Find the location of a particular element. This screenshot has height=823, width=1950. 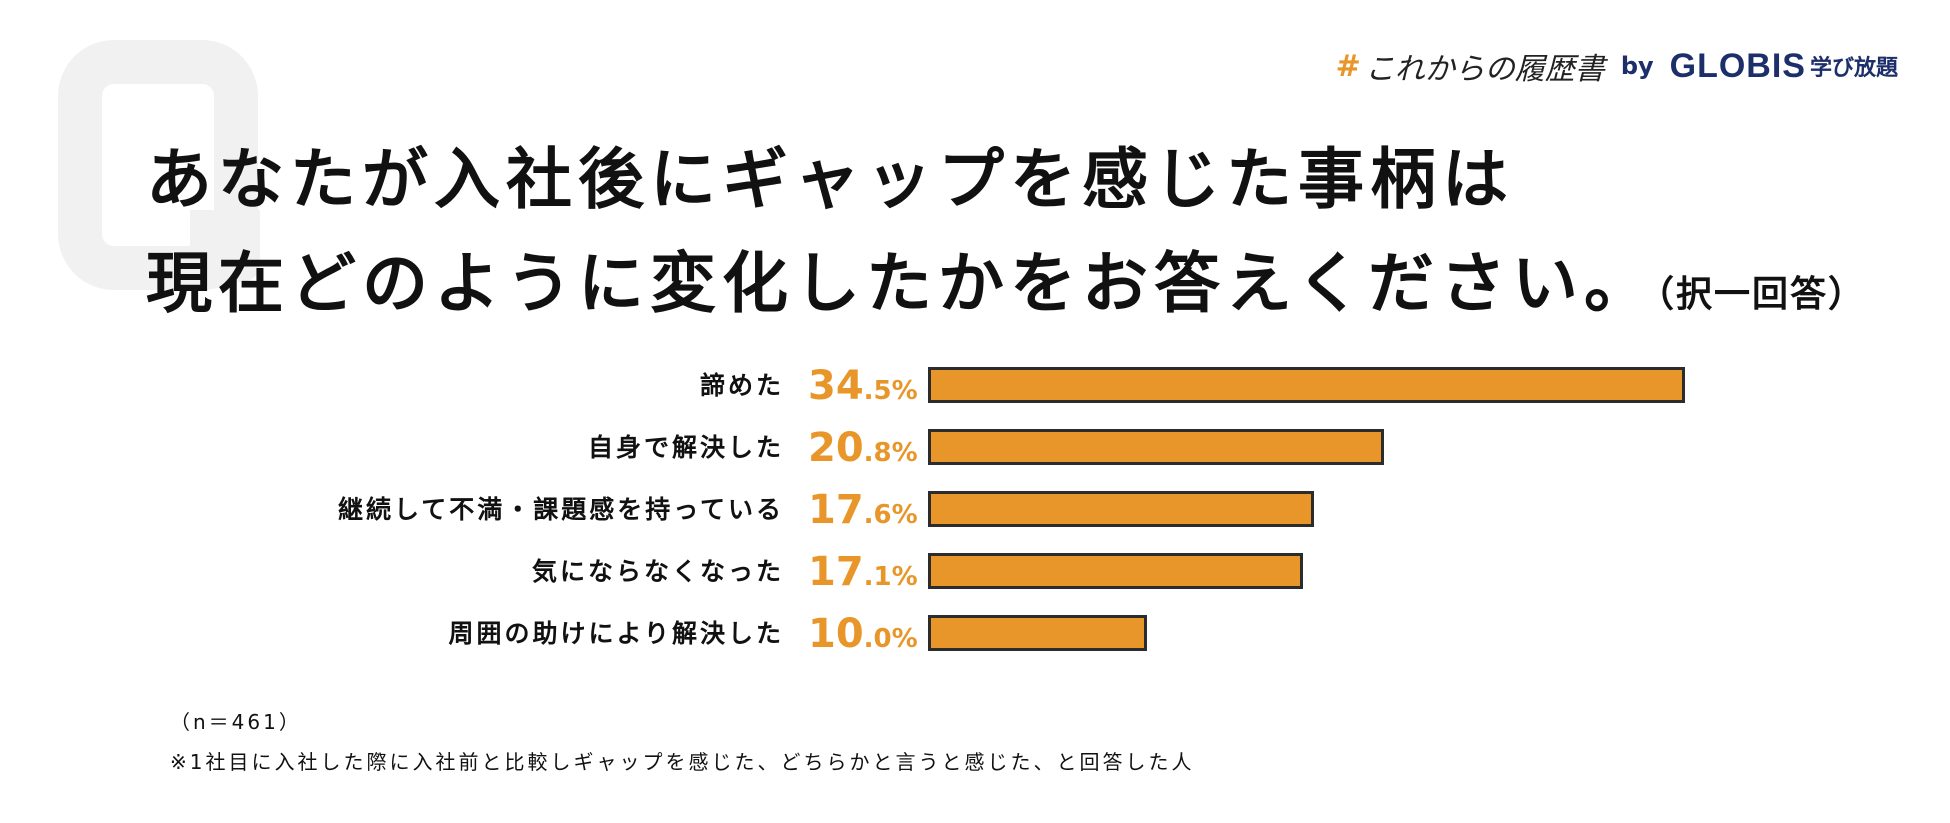

answer-type-note: （択一回答） is located at coordinates (1761, 294).